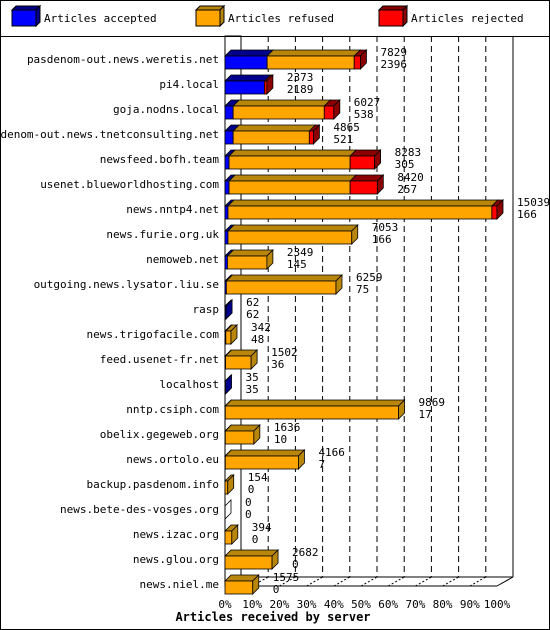 The width and height of the screenshot is (550, 630). Describe the element at coordinates (159, 359) in the screenshot. I see `y-label: feed.usenet-fr.net` at that location.